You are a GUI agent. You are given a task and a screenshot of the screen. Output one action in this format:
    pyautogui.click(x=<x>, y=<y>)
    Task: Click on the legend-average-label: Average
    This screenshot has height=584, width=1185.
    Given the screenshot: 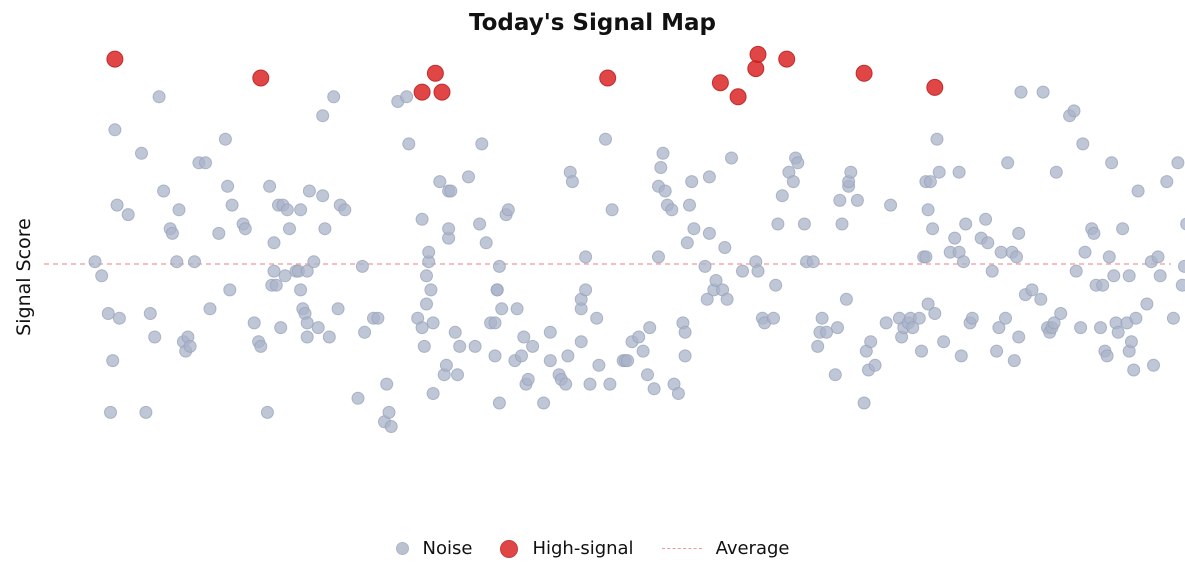 What is the action you would take?
    pyautogui.click(x=752, y=548)
    